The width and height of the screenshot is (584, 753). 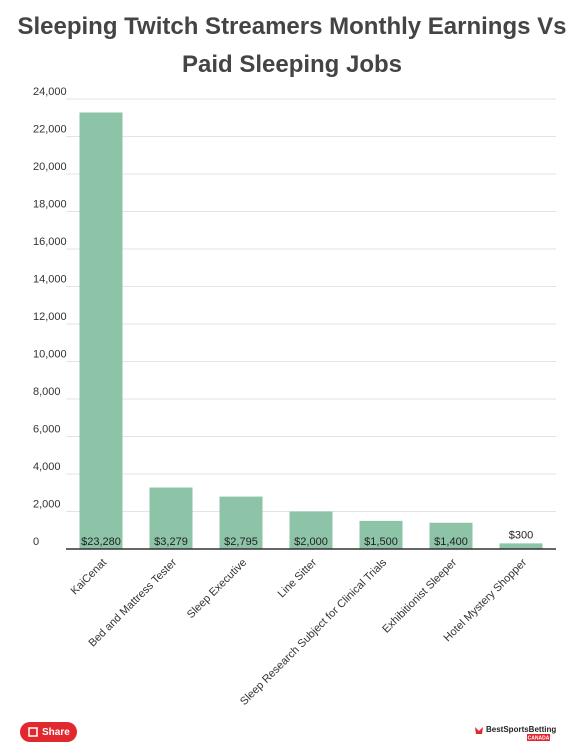 I want to click on value-label: $1,400, so click(x=451, y=542).